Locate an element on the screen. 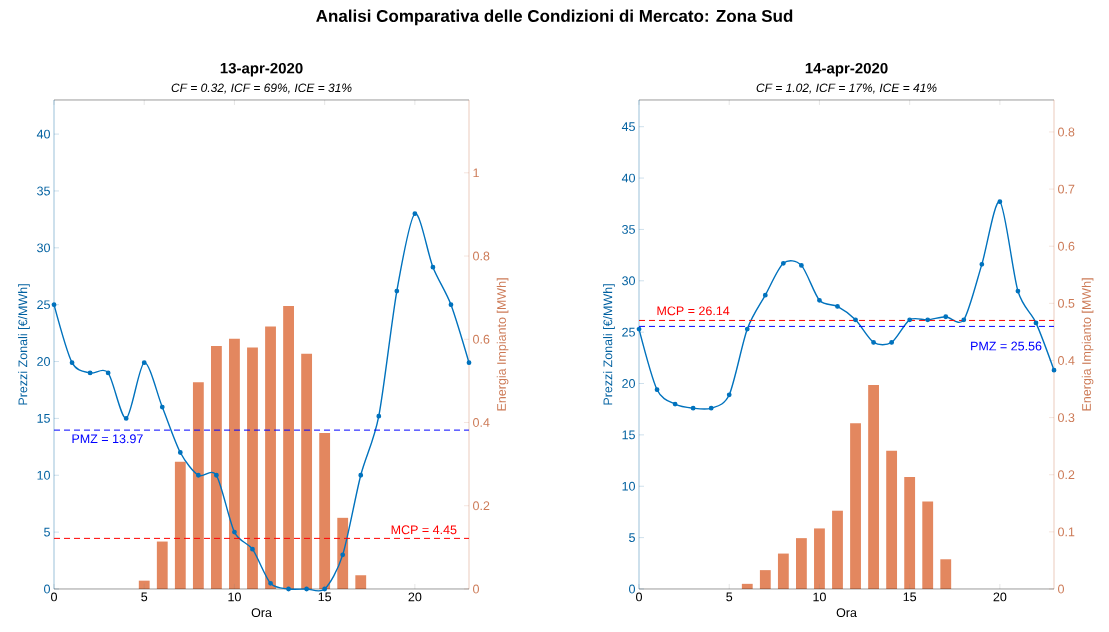 This screenshot has height=632, width=1109. chart-title: 14-apr-2020 is located at coordinates (846, 69).